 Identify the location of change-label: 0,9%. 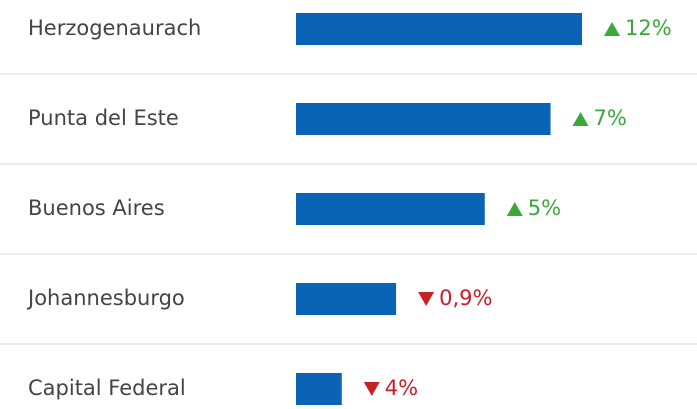
(465, 298).